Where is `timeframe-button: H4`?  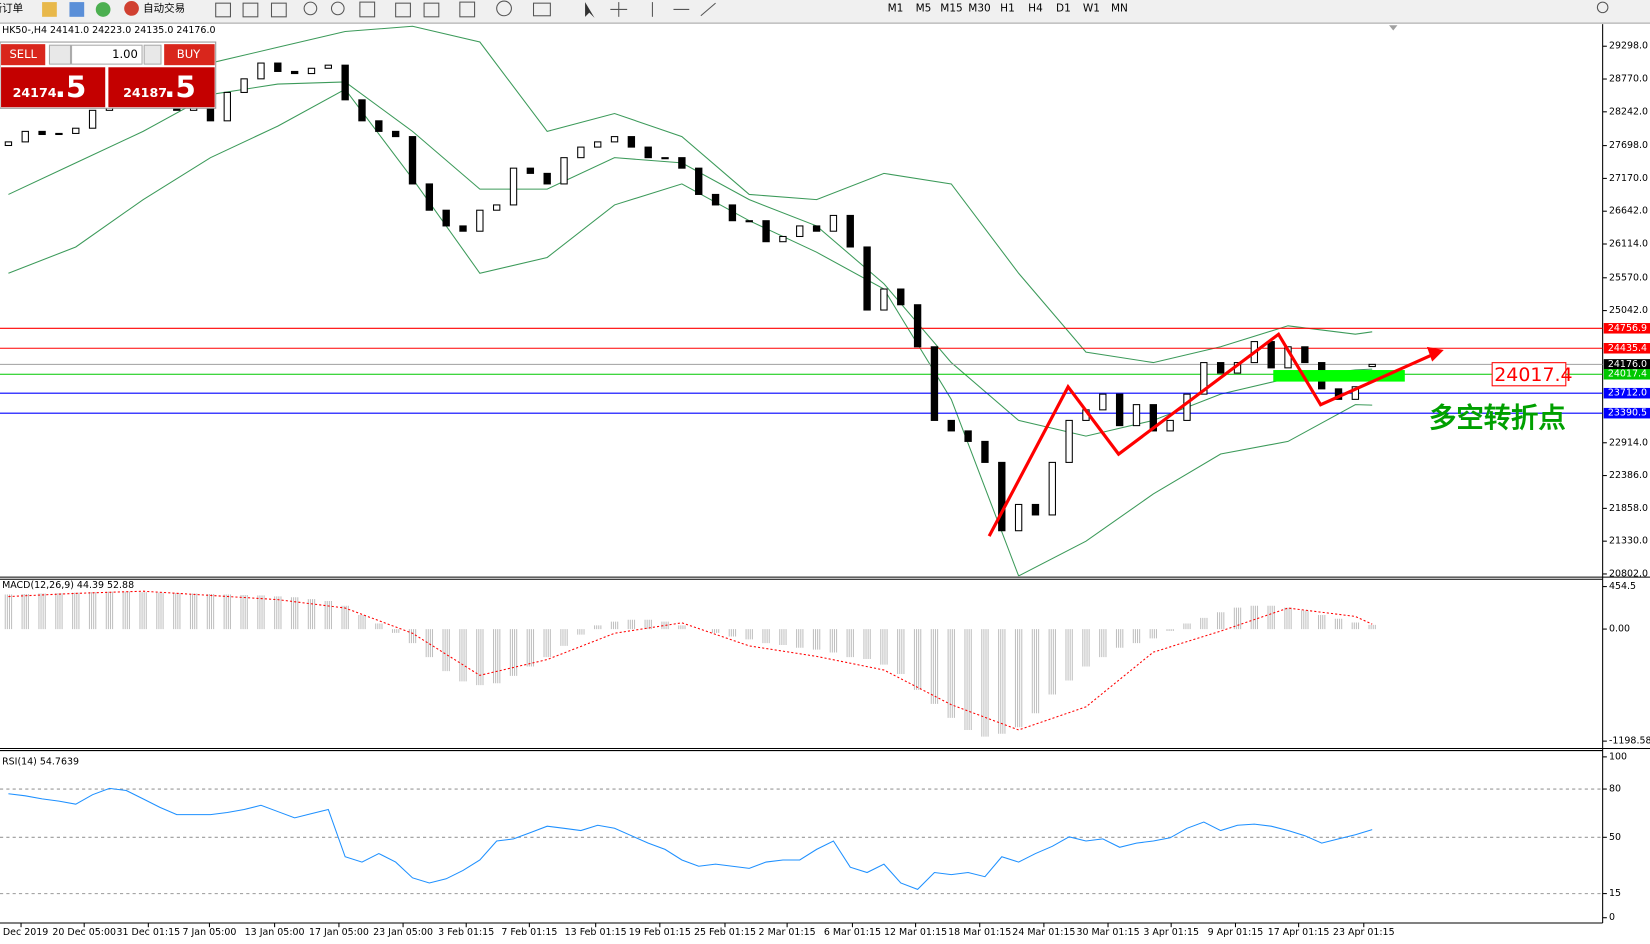
timeframe-button: H4 is located at coordinates (1035, 8).